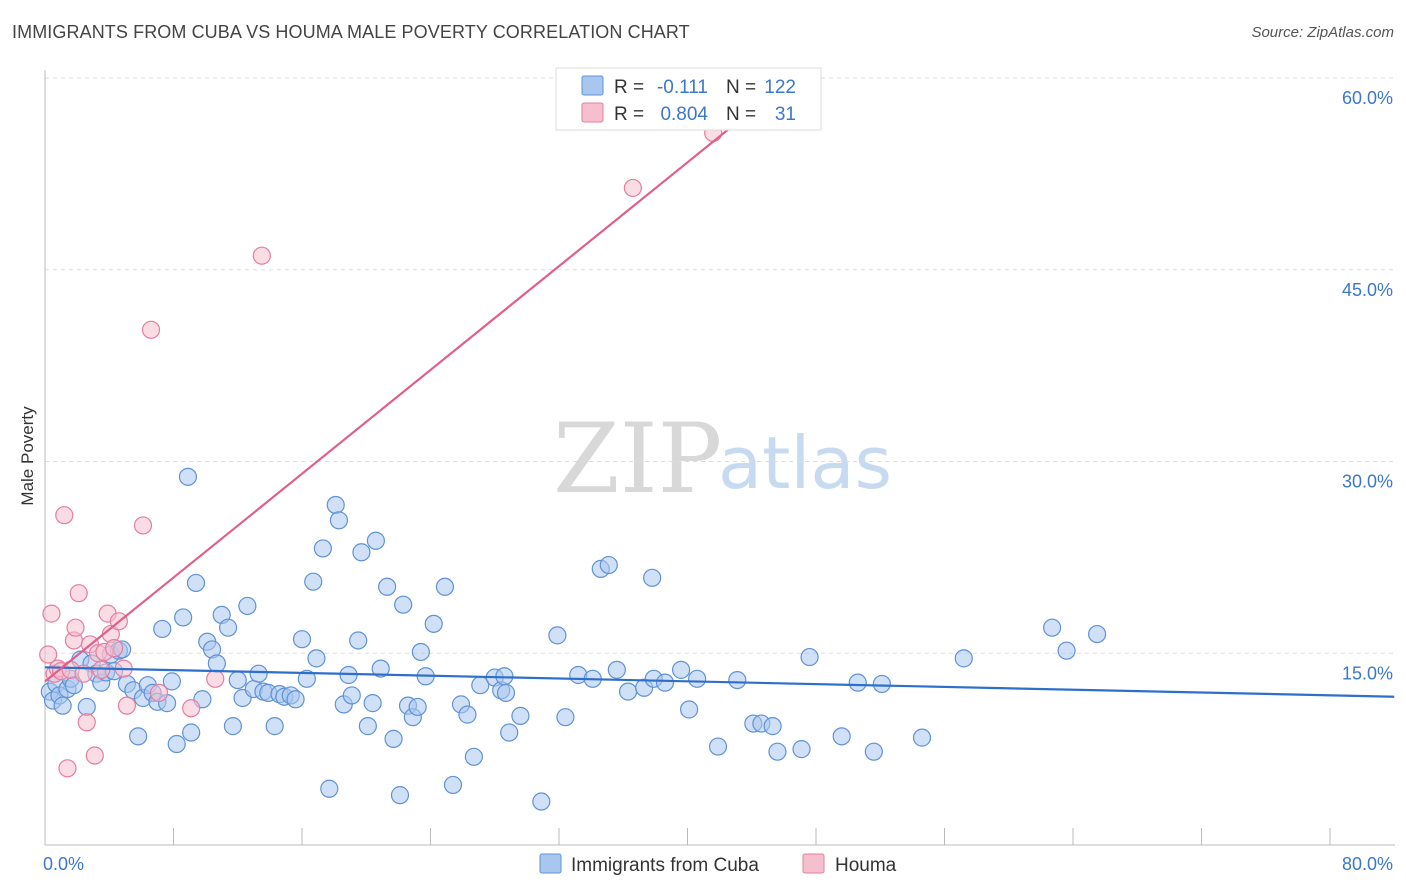  I want to click on legend-r-label-1: R =, so click(629, 87).